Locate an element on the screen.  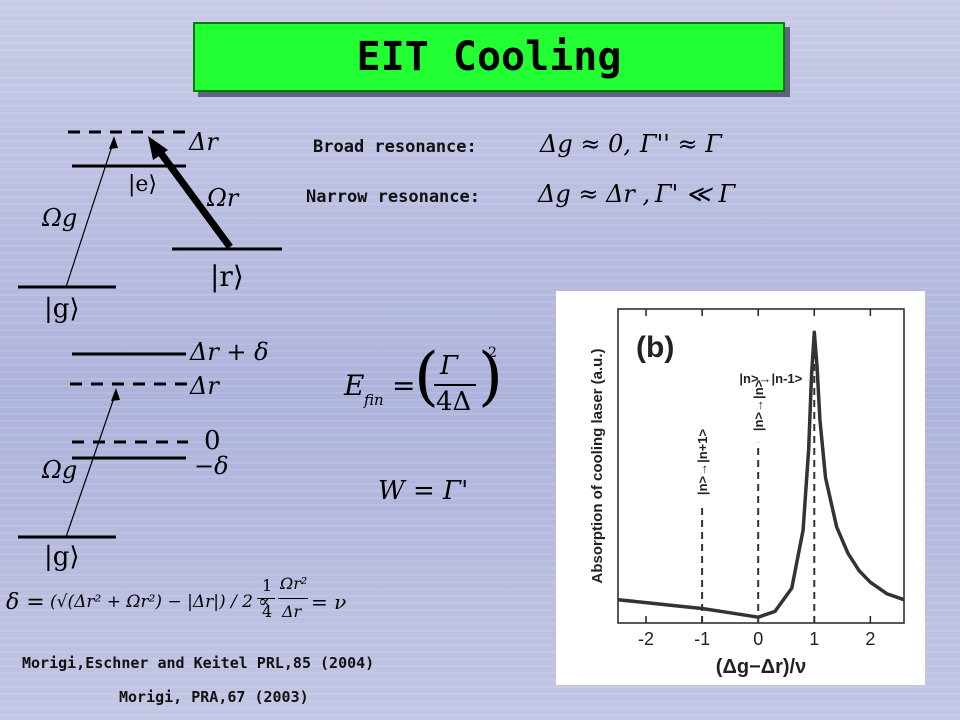
panel-label: (b) is located at coordinates (655, 347).